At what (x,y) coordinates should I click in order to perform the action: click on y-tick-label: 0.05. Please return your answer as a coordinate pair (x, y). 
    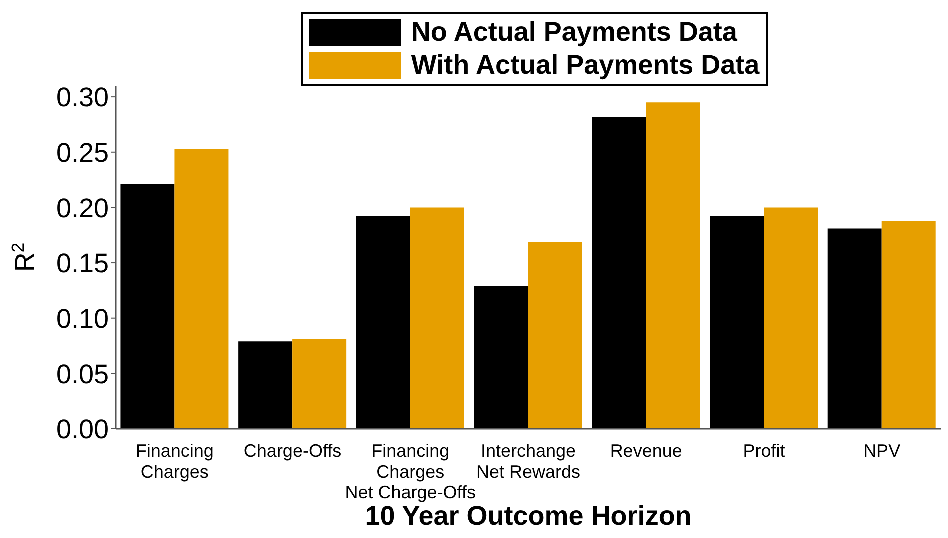
    Looking at the image, I should click on (82, 374).